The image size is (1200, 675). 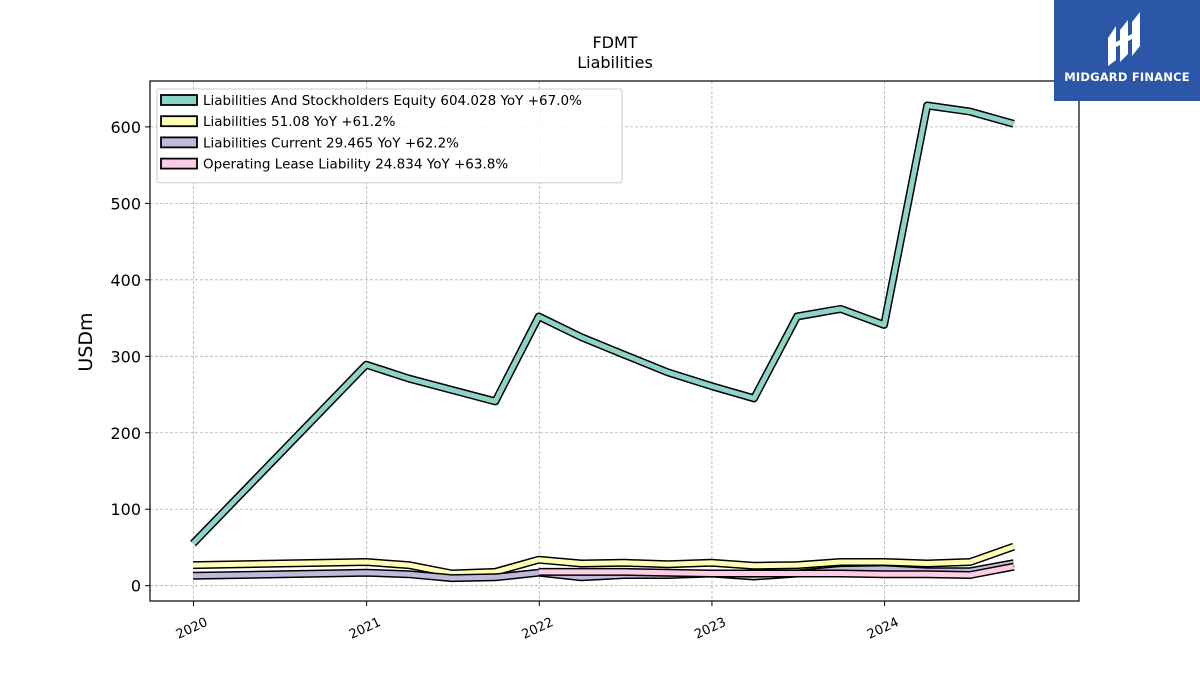 I want to click on x-tick-label: 2020, so click(x=192, y=629).